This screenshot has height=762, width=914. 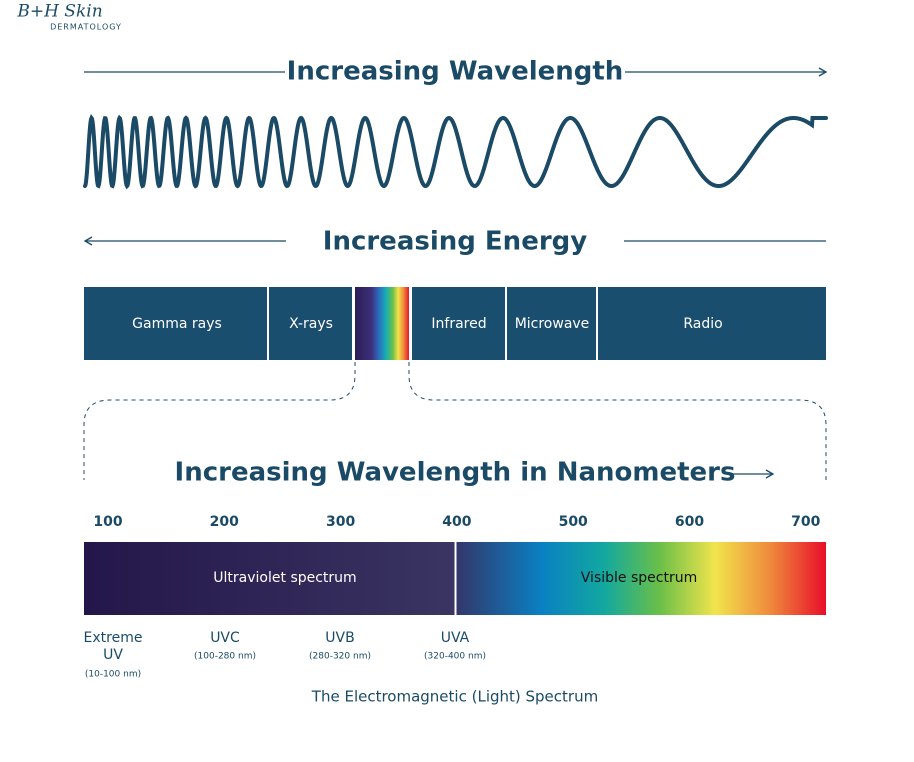 I want to click on uv-band-name: UVC, so click(x=225, y=638).